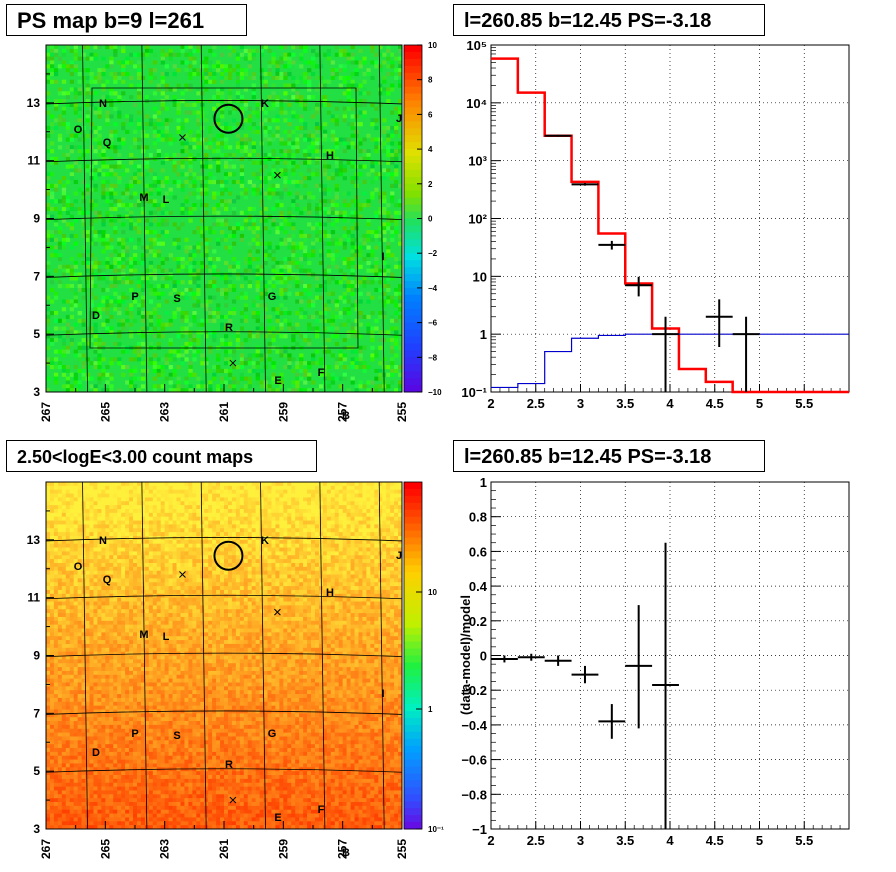 This screenshot has width=896, height=872. I want to click on colorbar-tick-label: 6, so click(430, 114).